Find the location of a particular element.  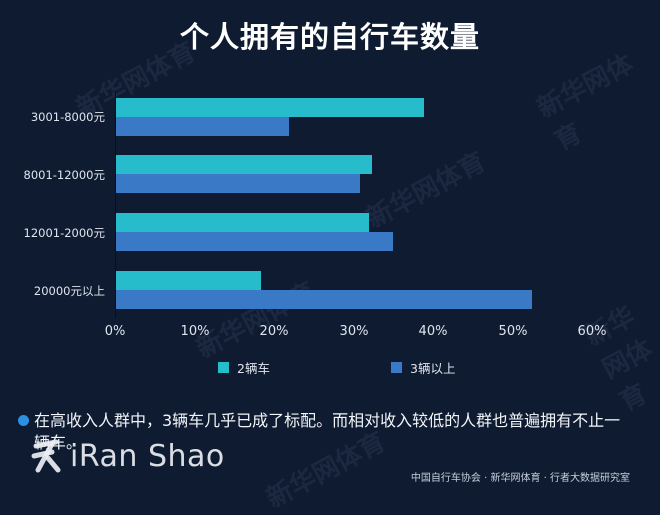

chart-title: 个人拥有的自行车数量 is located at coordinates (329, 37).